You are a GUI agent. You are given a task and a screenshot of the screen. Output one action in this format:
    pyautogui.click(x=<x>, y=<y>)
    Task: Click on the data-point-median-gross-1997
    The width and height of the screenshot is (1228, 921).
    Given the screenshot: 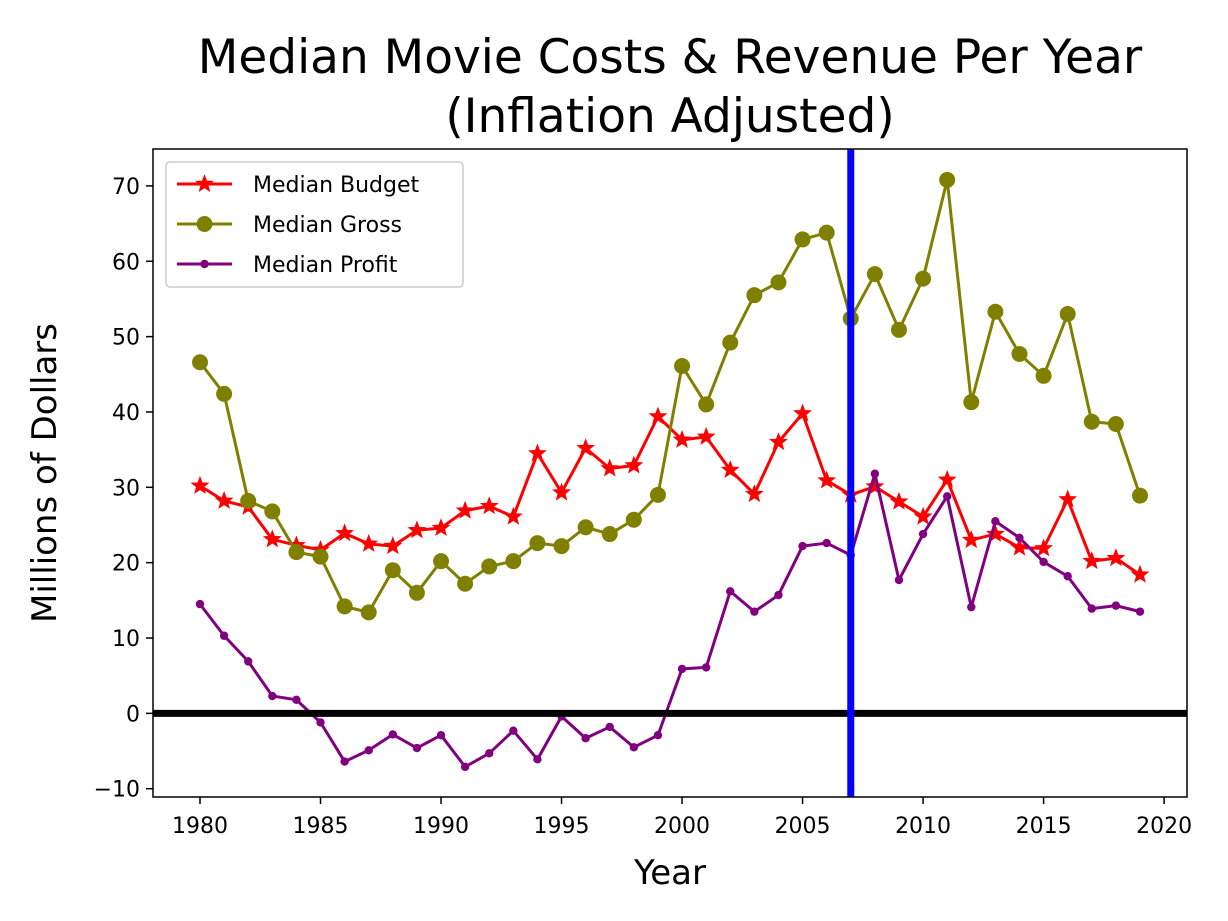 What is the action you would take?
    pyautogui.click(x=609, y=534)
    